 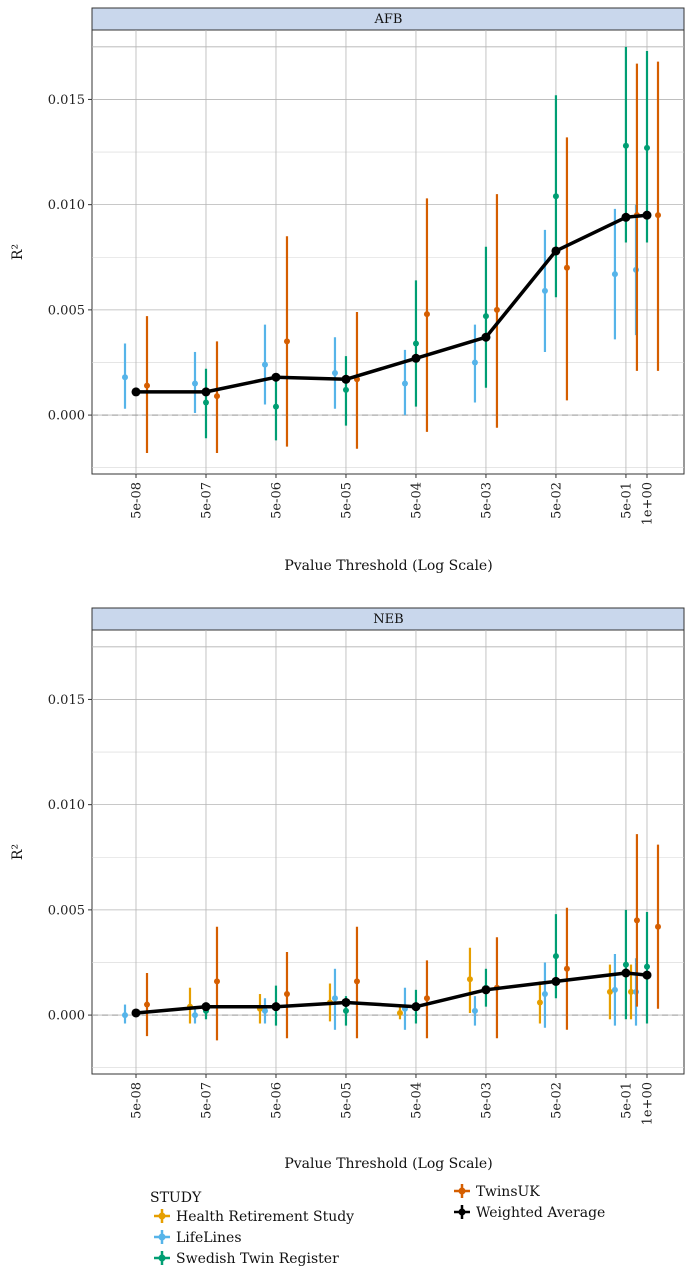 What do you see at coordinates (176, 1198) in the screenshot?
I see `legend-title: STUDY` at bounding box center [176, 1198].